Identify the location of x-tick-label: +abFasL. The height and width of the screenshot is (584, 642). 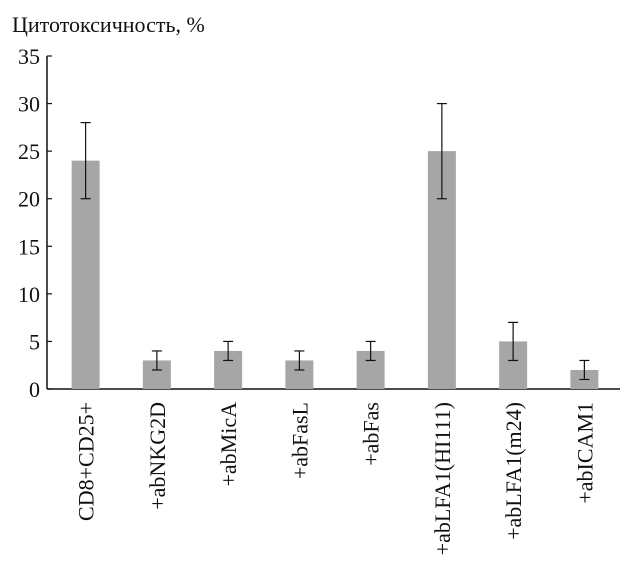
(299, 440).